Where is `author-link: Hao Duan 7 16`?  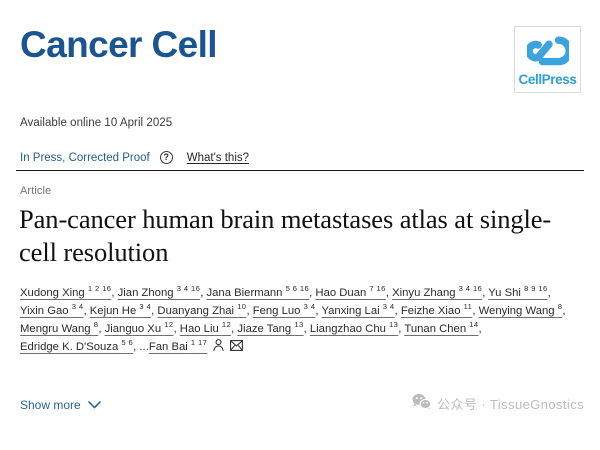
author-link: Hao Duan 7 16 is located at coordinates (350, 292).